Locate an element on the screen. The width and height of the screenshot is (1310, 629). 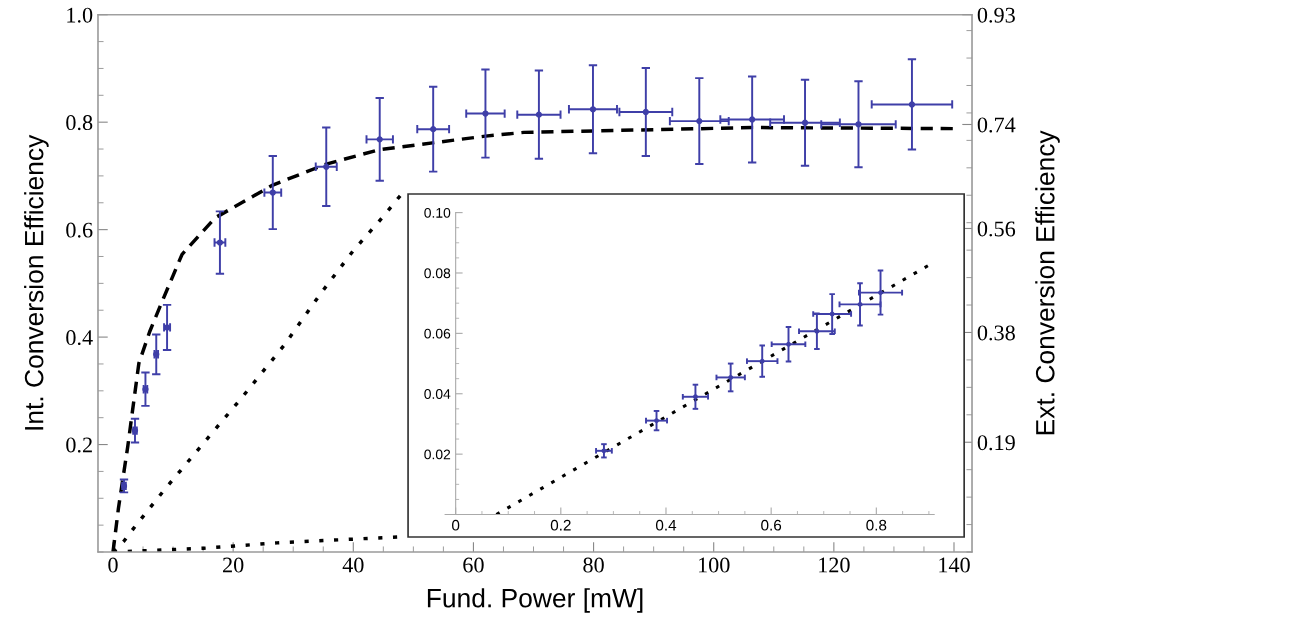
y-axis-title: Int. Conversion Efficiency is located at coordinates (36, 282).